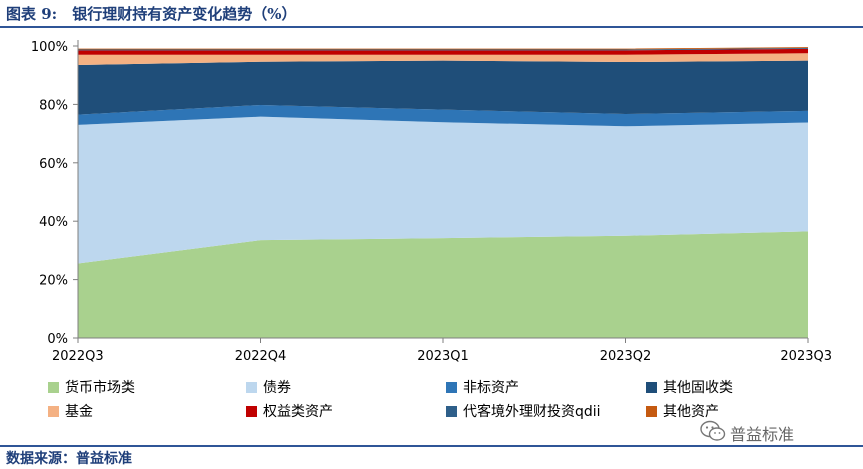 This screenshot has width=863, height=469. I want to click on y-tick-label: 20%, so click(53, 281).